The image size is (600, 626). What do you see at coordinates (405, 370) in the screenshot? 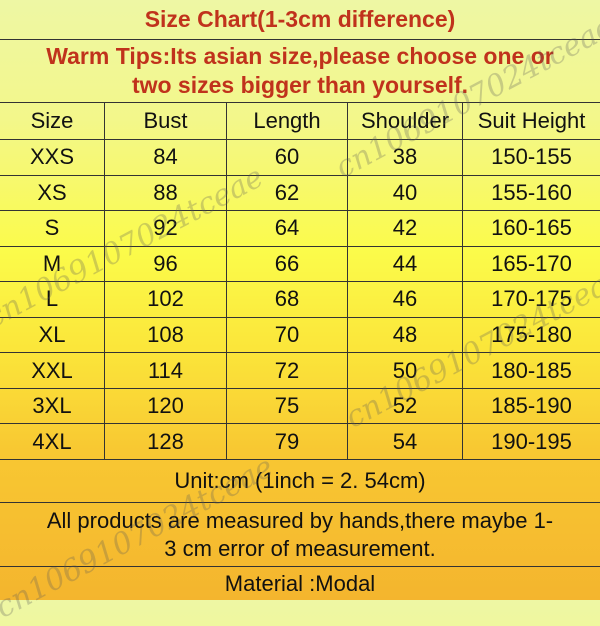
I see `cell-shoulder: 50` at bounding box center [405, 370].